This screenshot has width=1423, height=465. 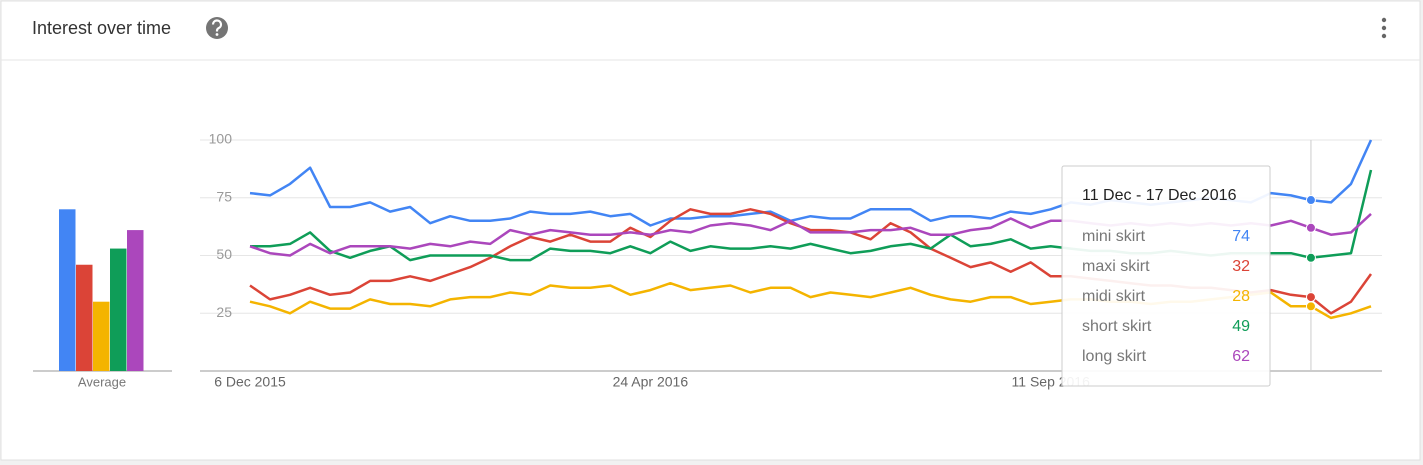 What do you see at coordinates (224, 196) in the screenshot?
I see `y-tick-label: 75` at bounding box center [224, 196].